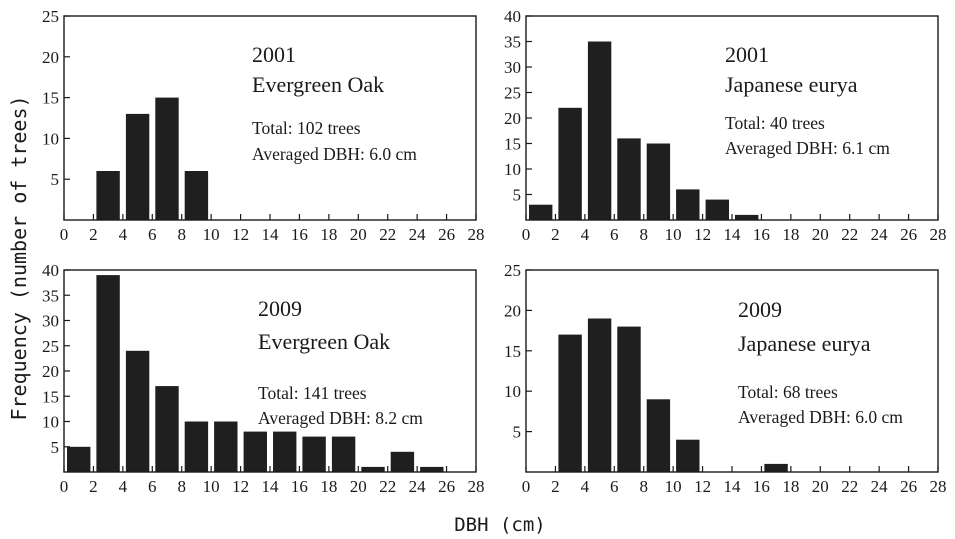 This screenshot has height=539, width=955. What do you see at coordinates (306, 128) in the screenshot?
I see `total-label: Total: 102 trees` at bounding box center [306, 128].